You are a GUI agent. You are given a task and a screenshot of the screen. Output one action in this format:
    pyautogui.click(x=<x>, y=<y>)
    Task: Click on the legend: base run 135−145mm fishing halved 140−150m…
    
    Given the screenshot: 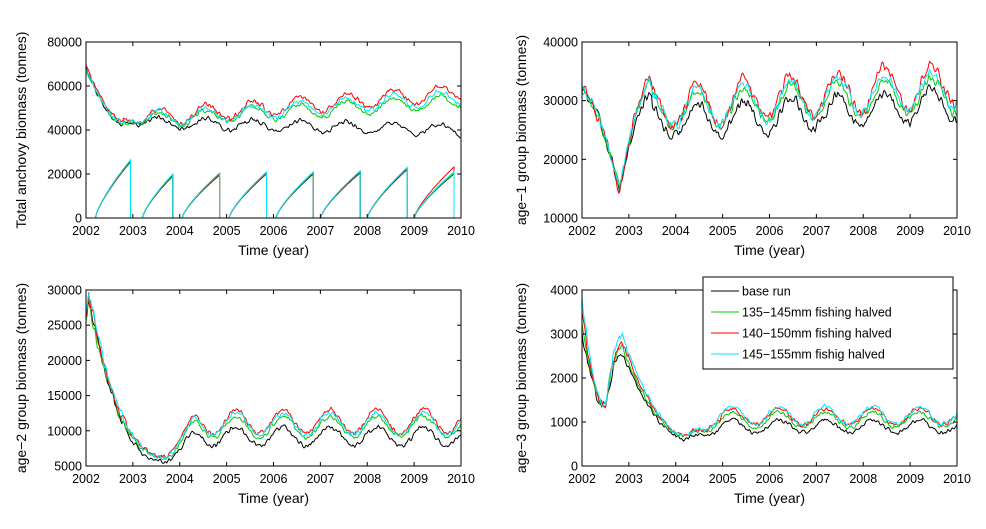 What is the action you would take?
    pyautogui.click(x=828, y=323)
    